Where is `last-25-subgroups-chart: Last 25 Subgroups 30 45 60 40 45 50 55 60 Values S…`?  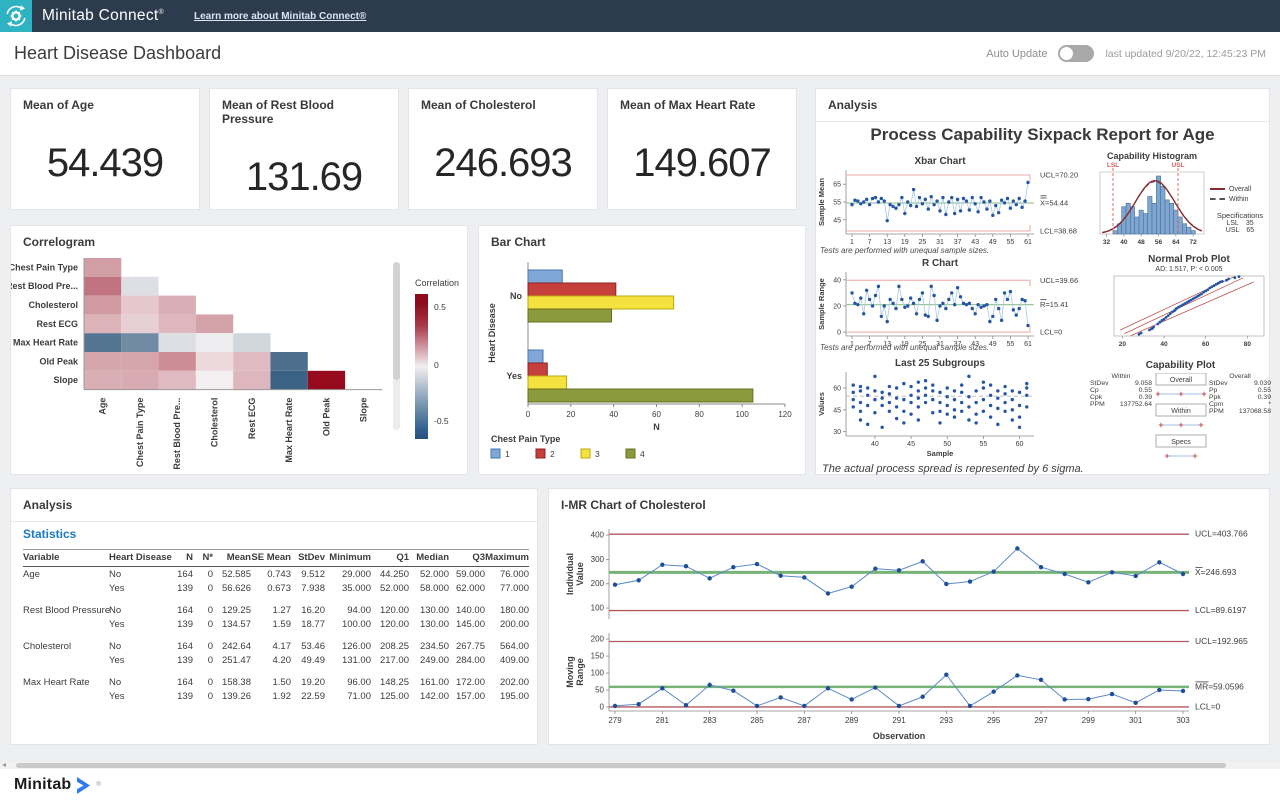
last-25-subgroups-chart: Last 25 Subgroups 30 45 60 40 45 50 55 60 Values S… is located at coordinates (925, 408).